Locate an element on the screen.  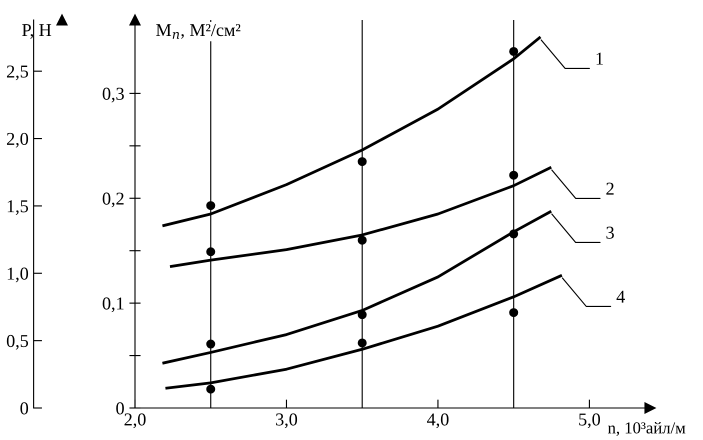
annotation: 3 is located at coordinates (610, 232).